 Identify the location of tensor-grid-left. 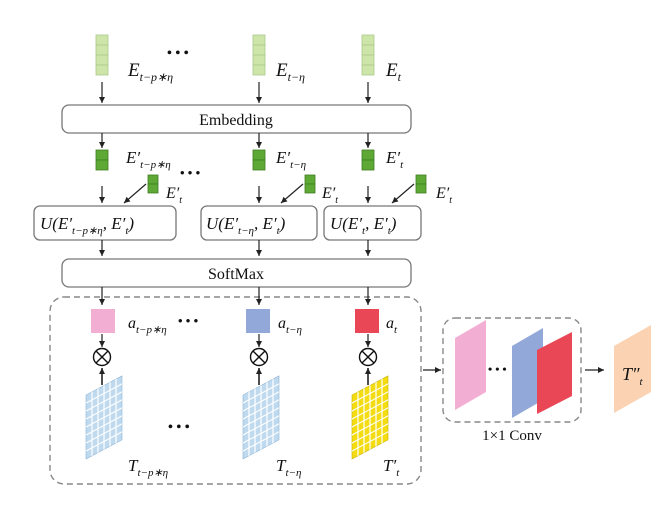
(104, 417).